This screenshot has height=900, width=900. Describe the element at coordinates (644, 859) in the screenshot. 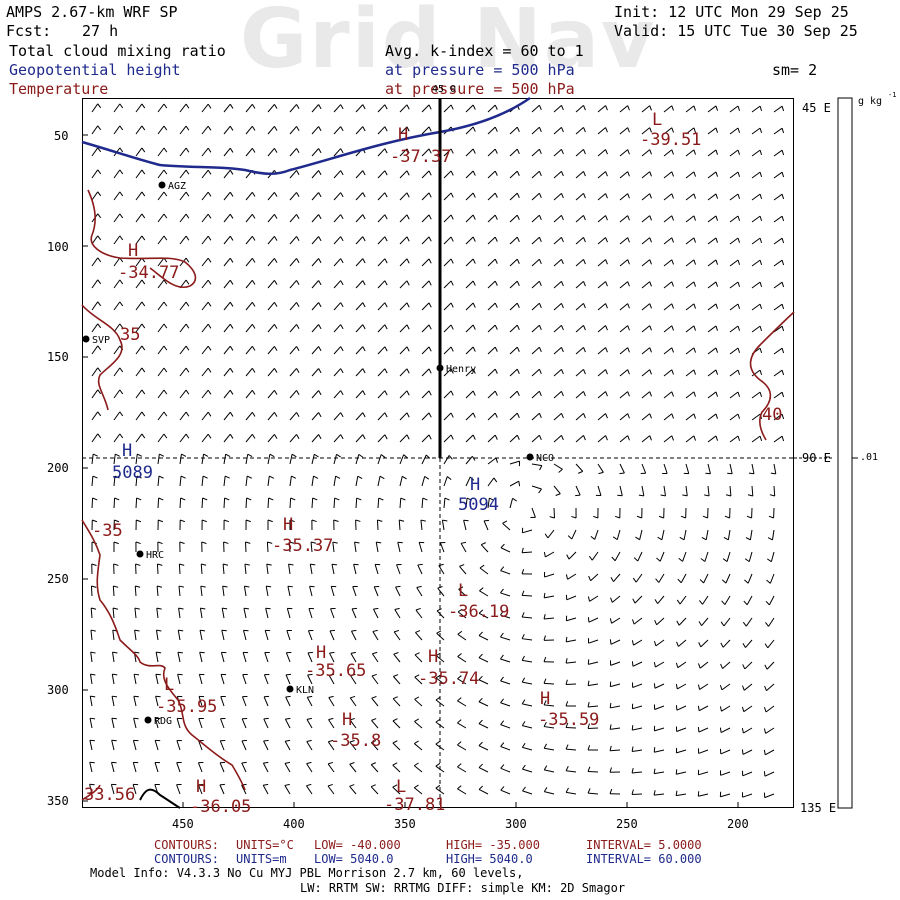

I see `height-contour-interval: INTERVAL= 60.000` at that location.